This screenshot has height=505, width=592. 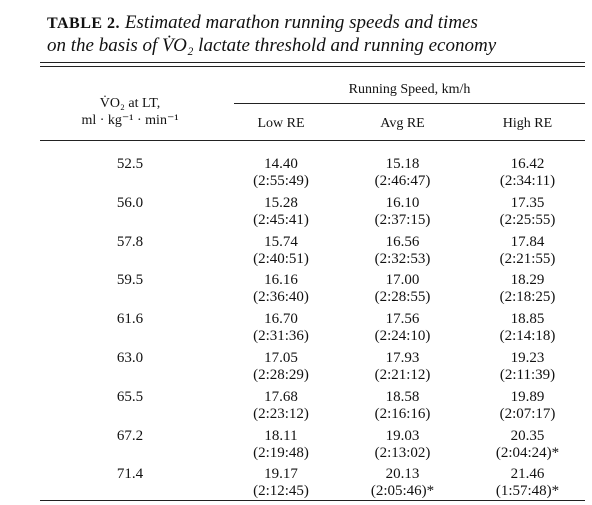 I want to click on avg-re-speed: 19.03, so click(x=402, y=436).